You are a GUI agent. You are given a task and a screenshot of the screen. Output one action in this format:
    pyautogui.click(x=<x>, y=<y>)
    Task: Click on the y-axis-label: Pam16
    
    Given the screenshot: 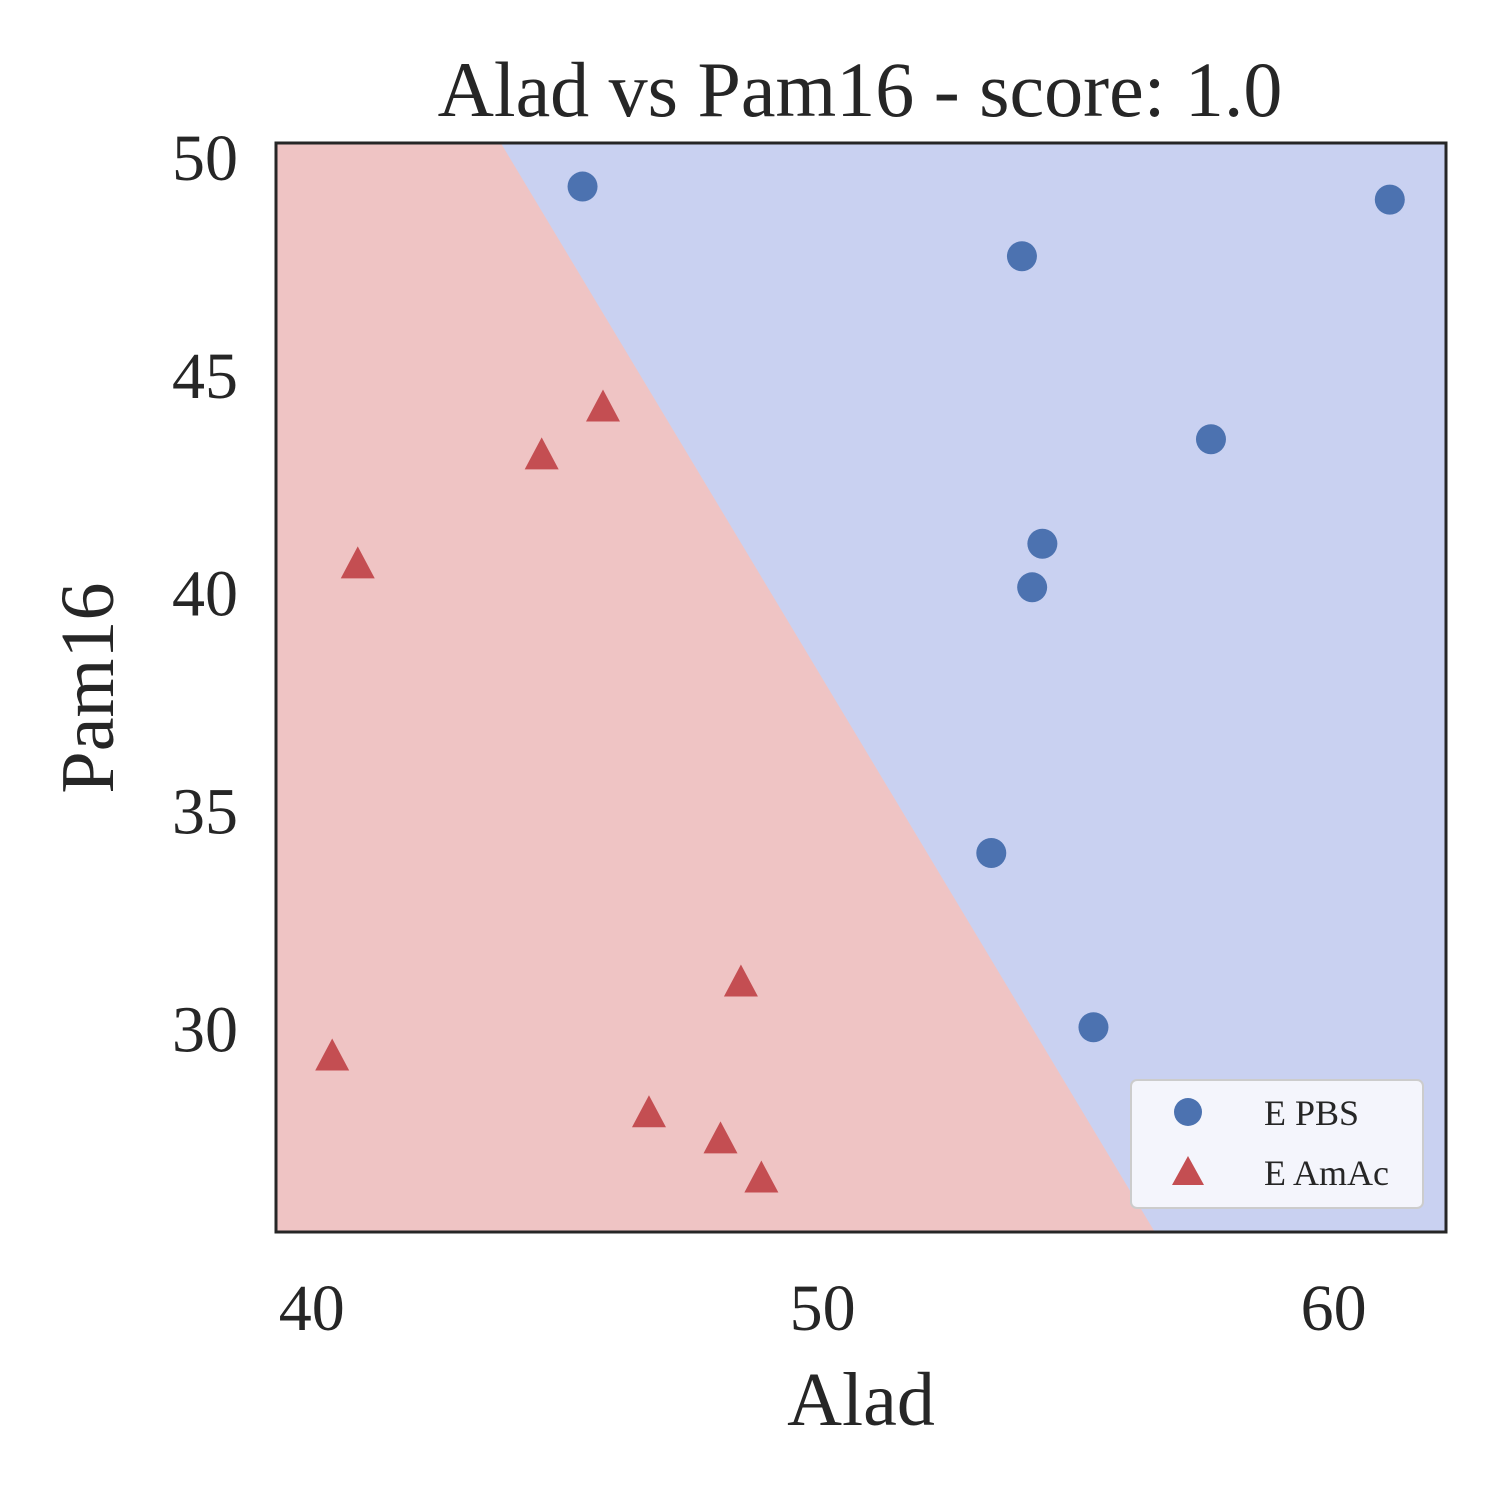 What is the action you would take?
    pyautogui.click(x=88, y=687)
    